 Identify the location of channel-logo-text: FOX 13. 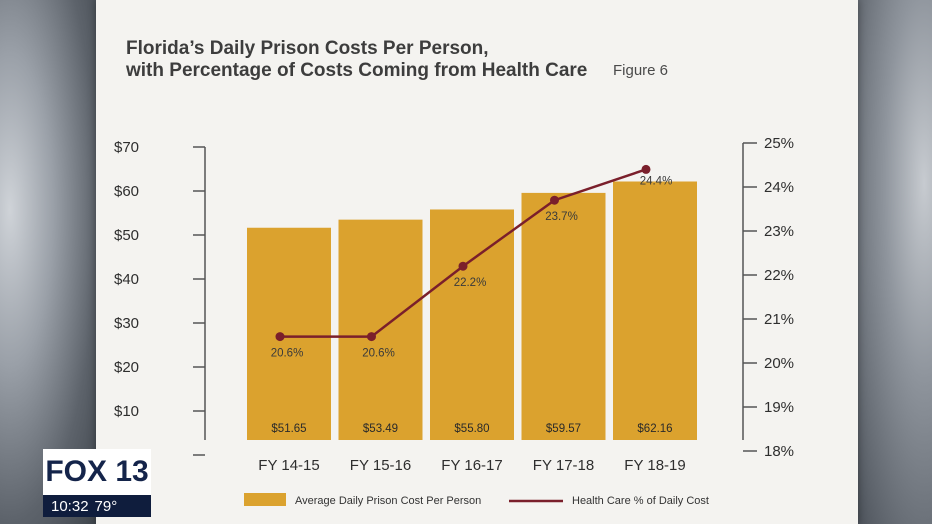
(97, 471).